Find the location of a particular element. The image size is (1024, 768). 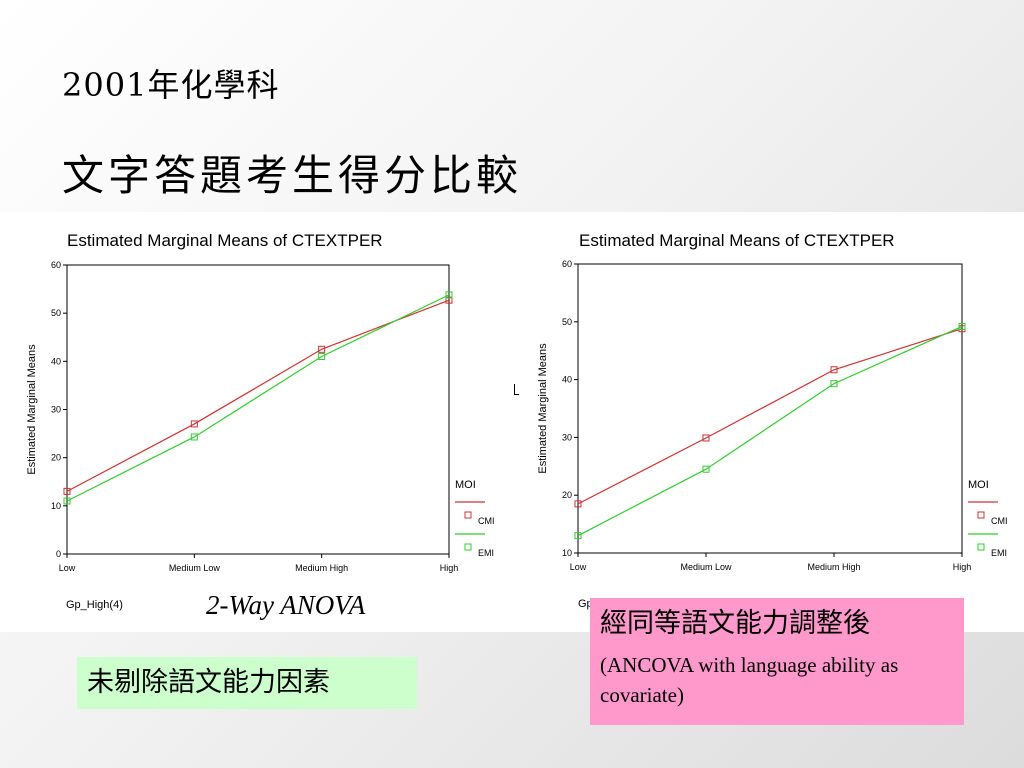

no-language-adjustment-text: 未剔除語文能力因素 is located at coordinates (208, 682).